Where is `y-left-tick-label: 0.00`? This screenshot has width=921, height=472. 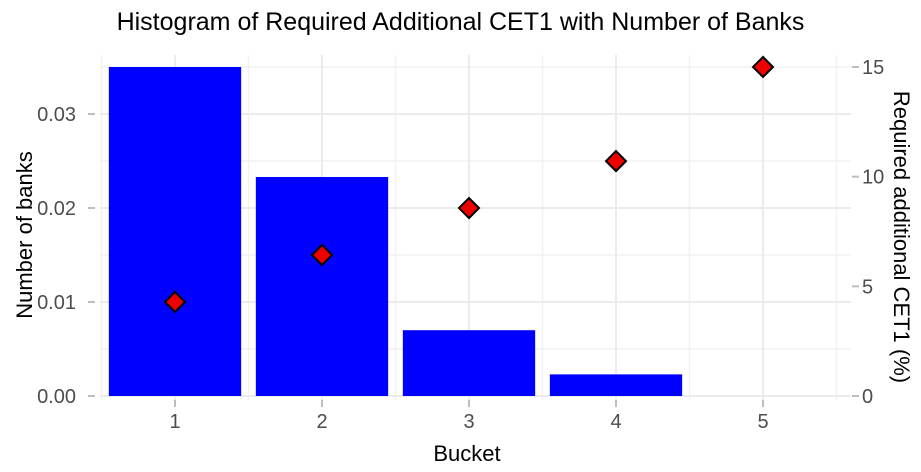
y-left-tick-label: 0.00 is located at coordinates (56, 397).